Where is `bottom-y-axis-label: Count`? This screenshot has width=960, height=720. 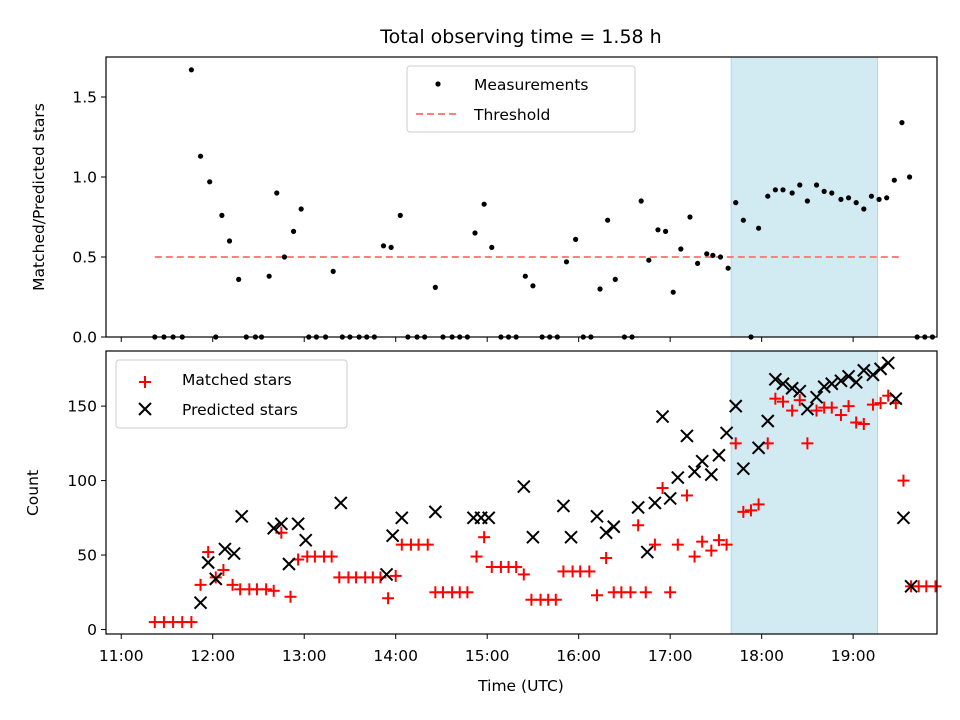
bottom-y-axis-label: Count is located at coordinates (33, 493).